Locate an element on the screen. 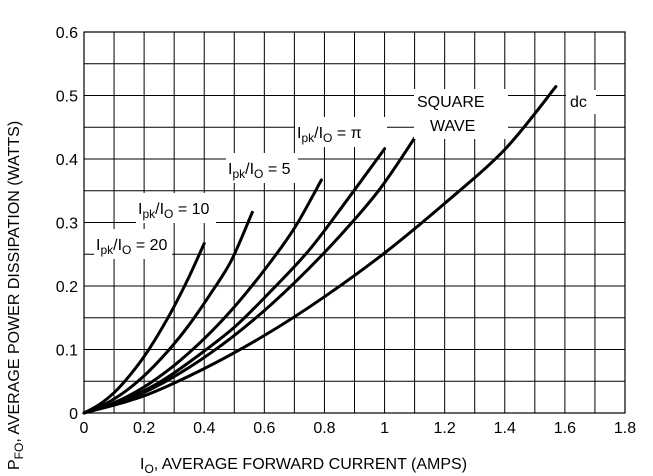 This screenshot has height=476, width=653. x-tick-label: 0.6 is located at coordinates (264, 428).